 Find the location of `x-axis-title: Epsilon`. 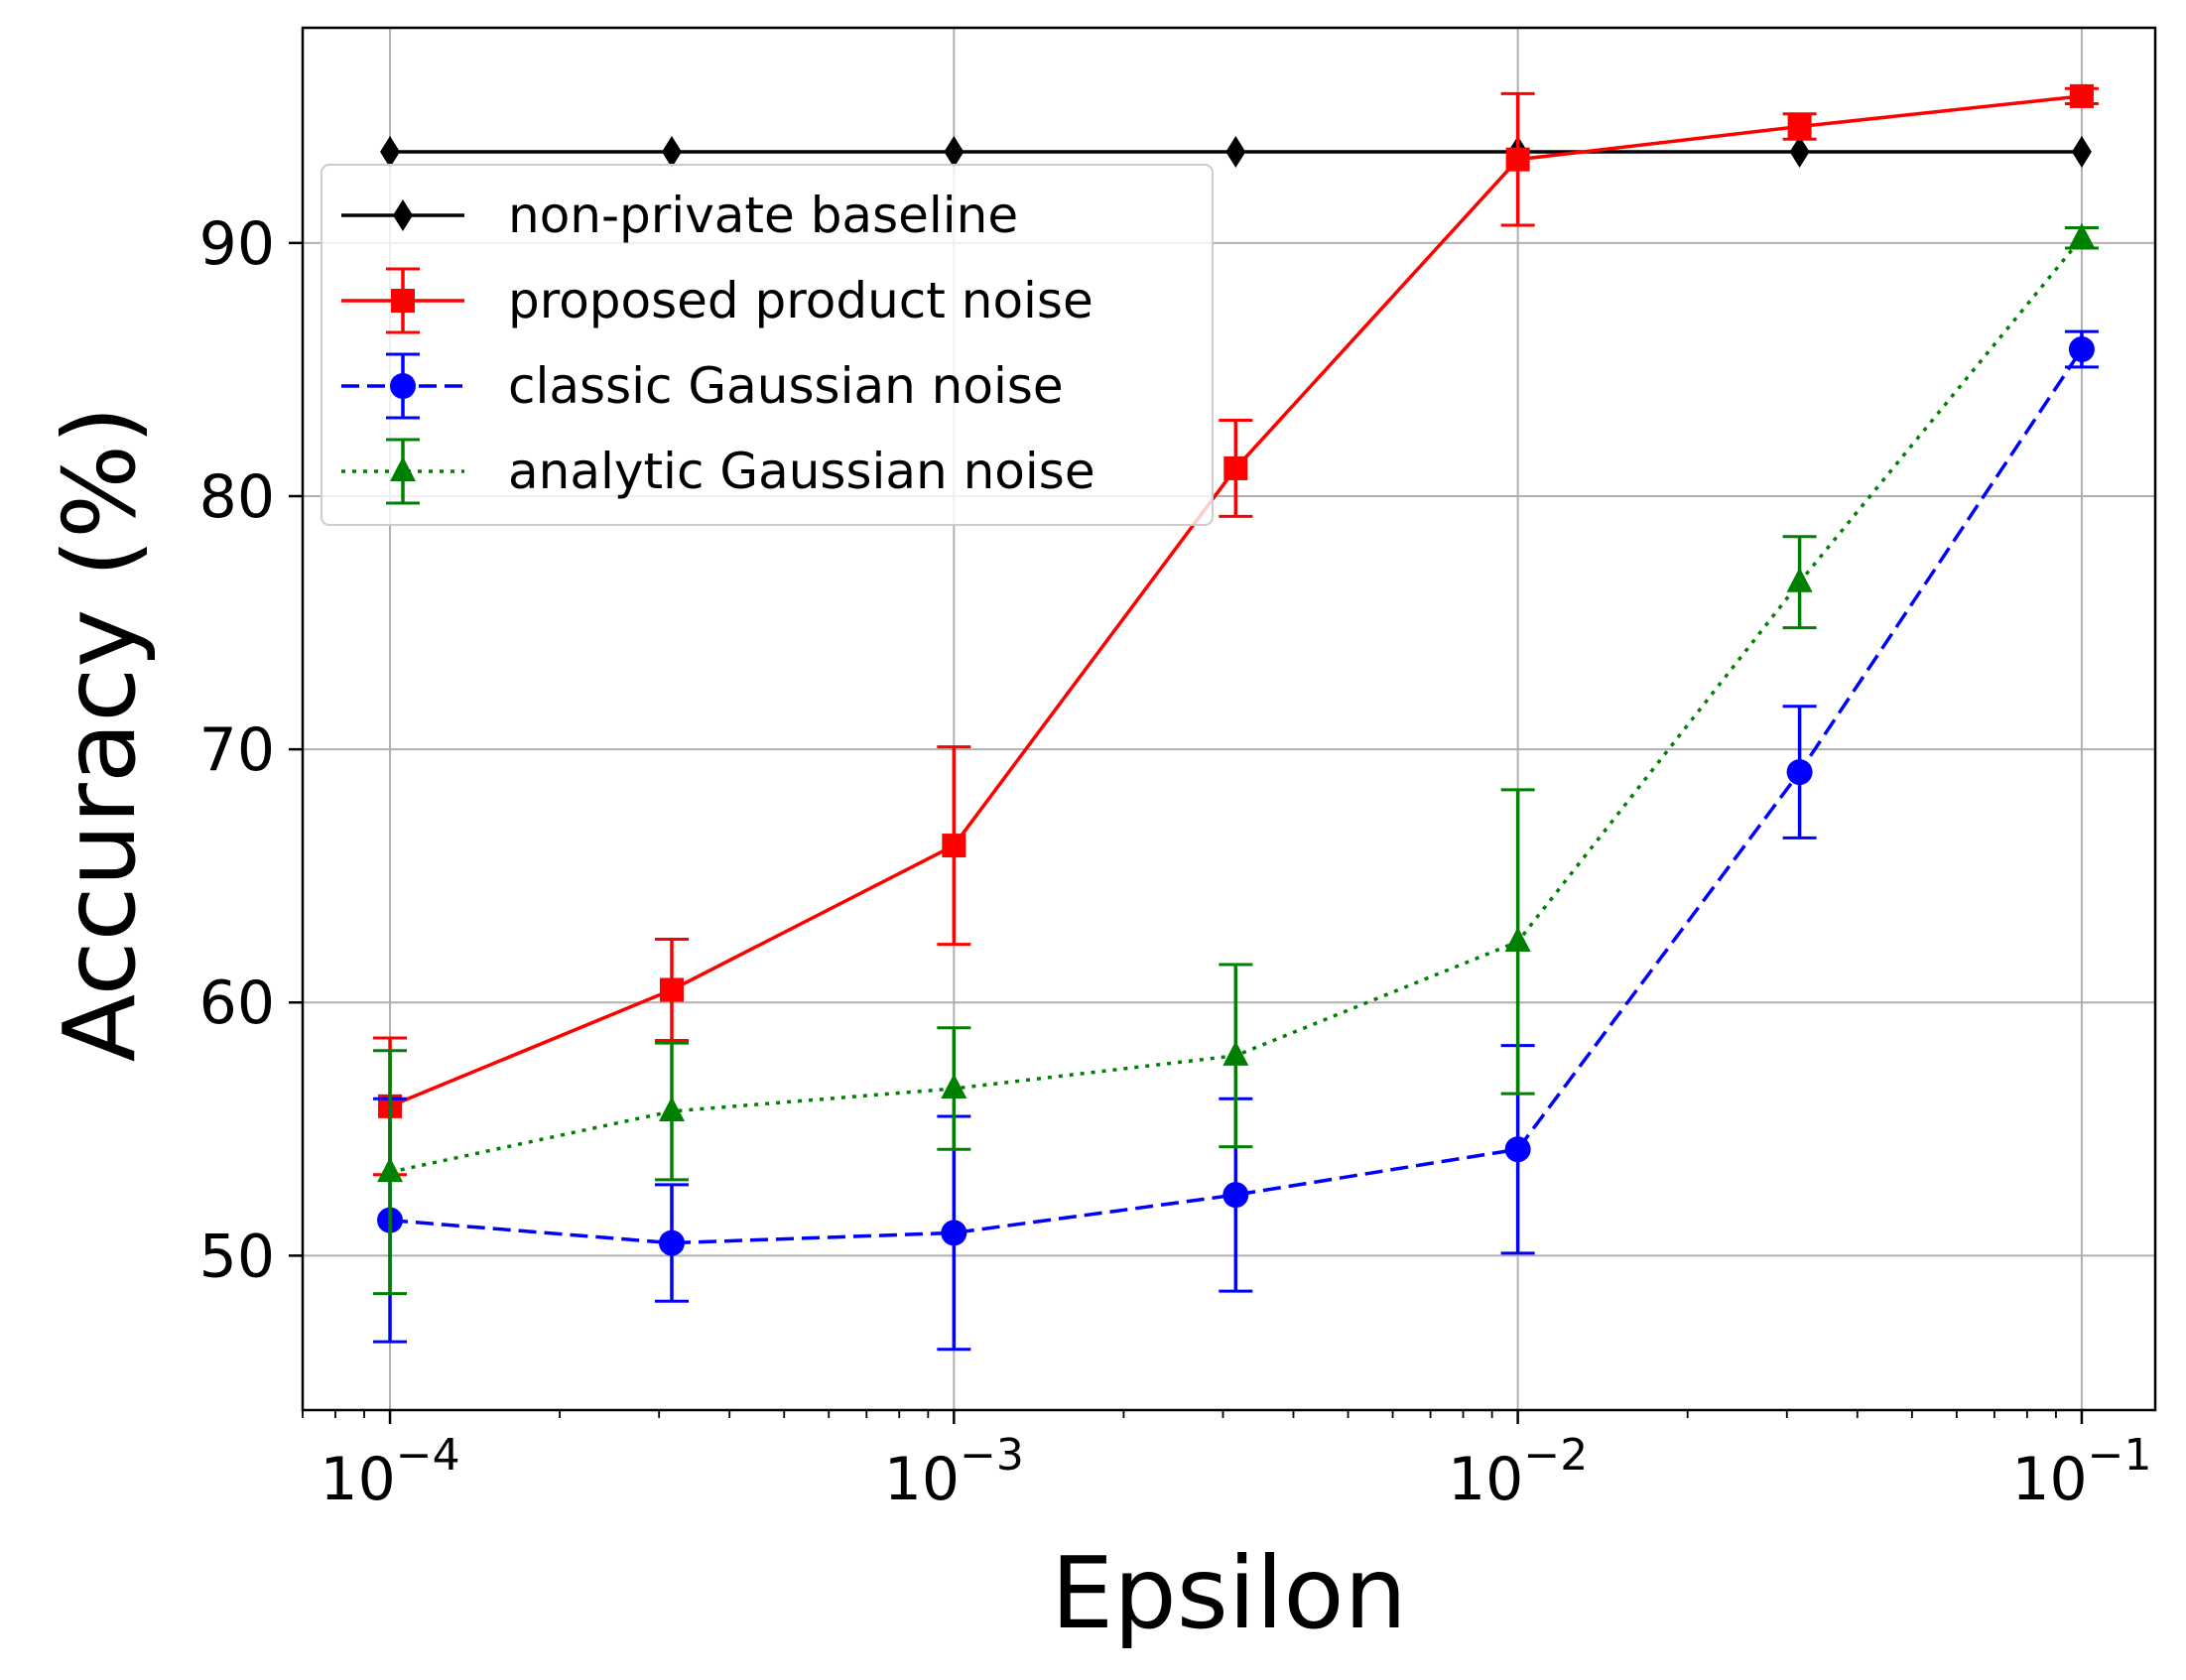

x-axis-title: Epsilon is located at coordinates (1229, 1593).